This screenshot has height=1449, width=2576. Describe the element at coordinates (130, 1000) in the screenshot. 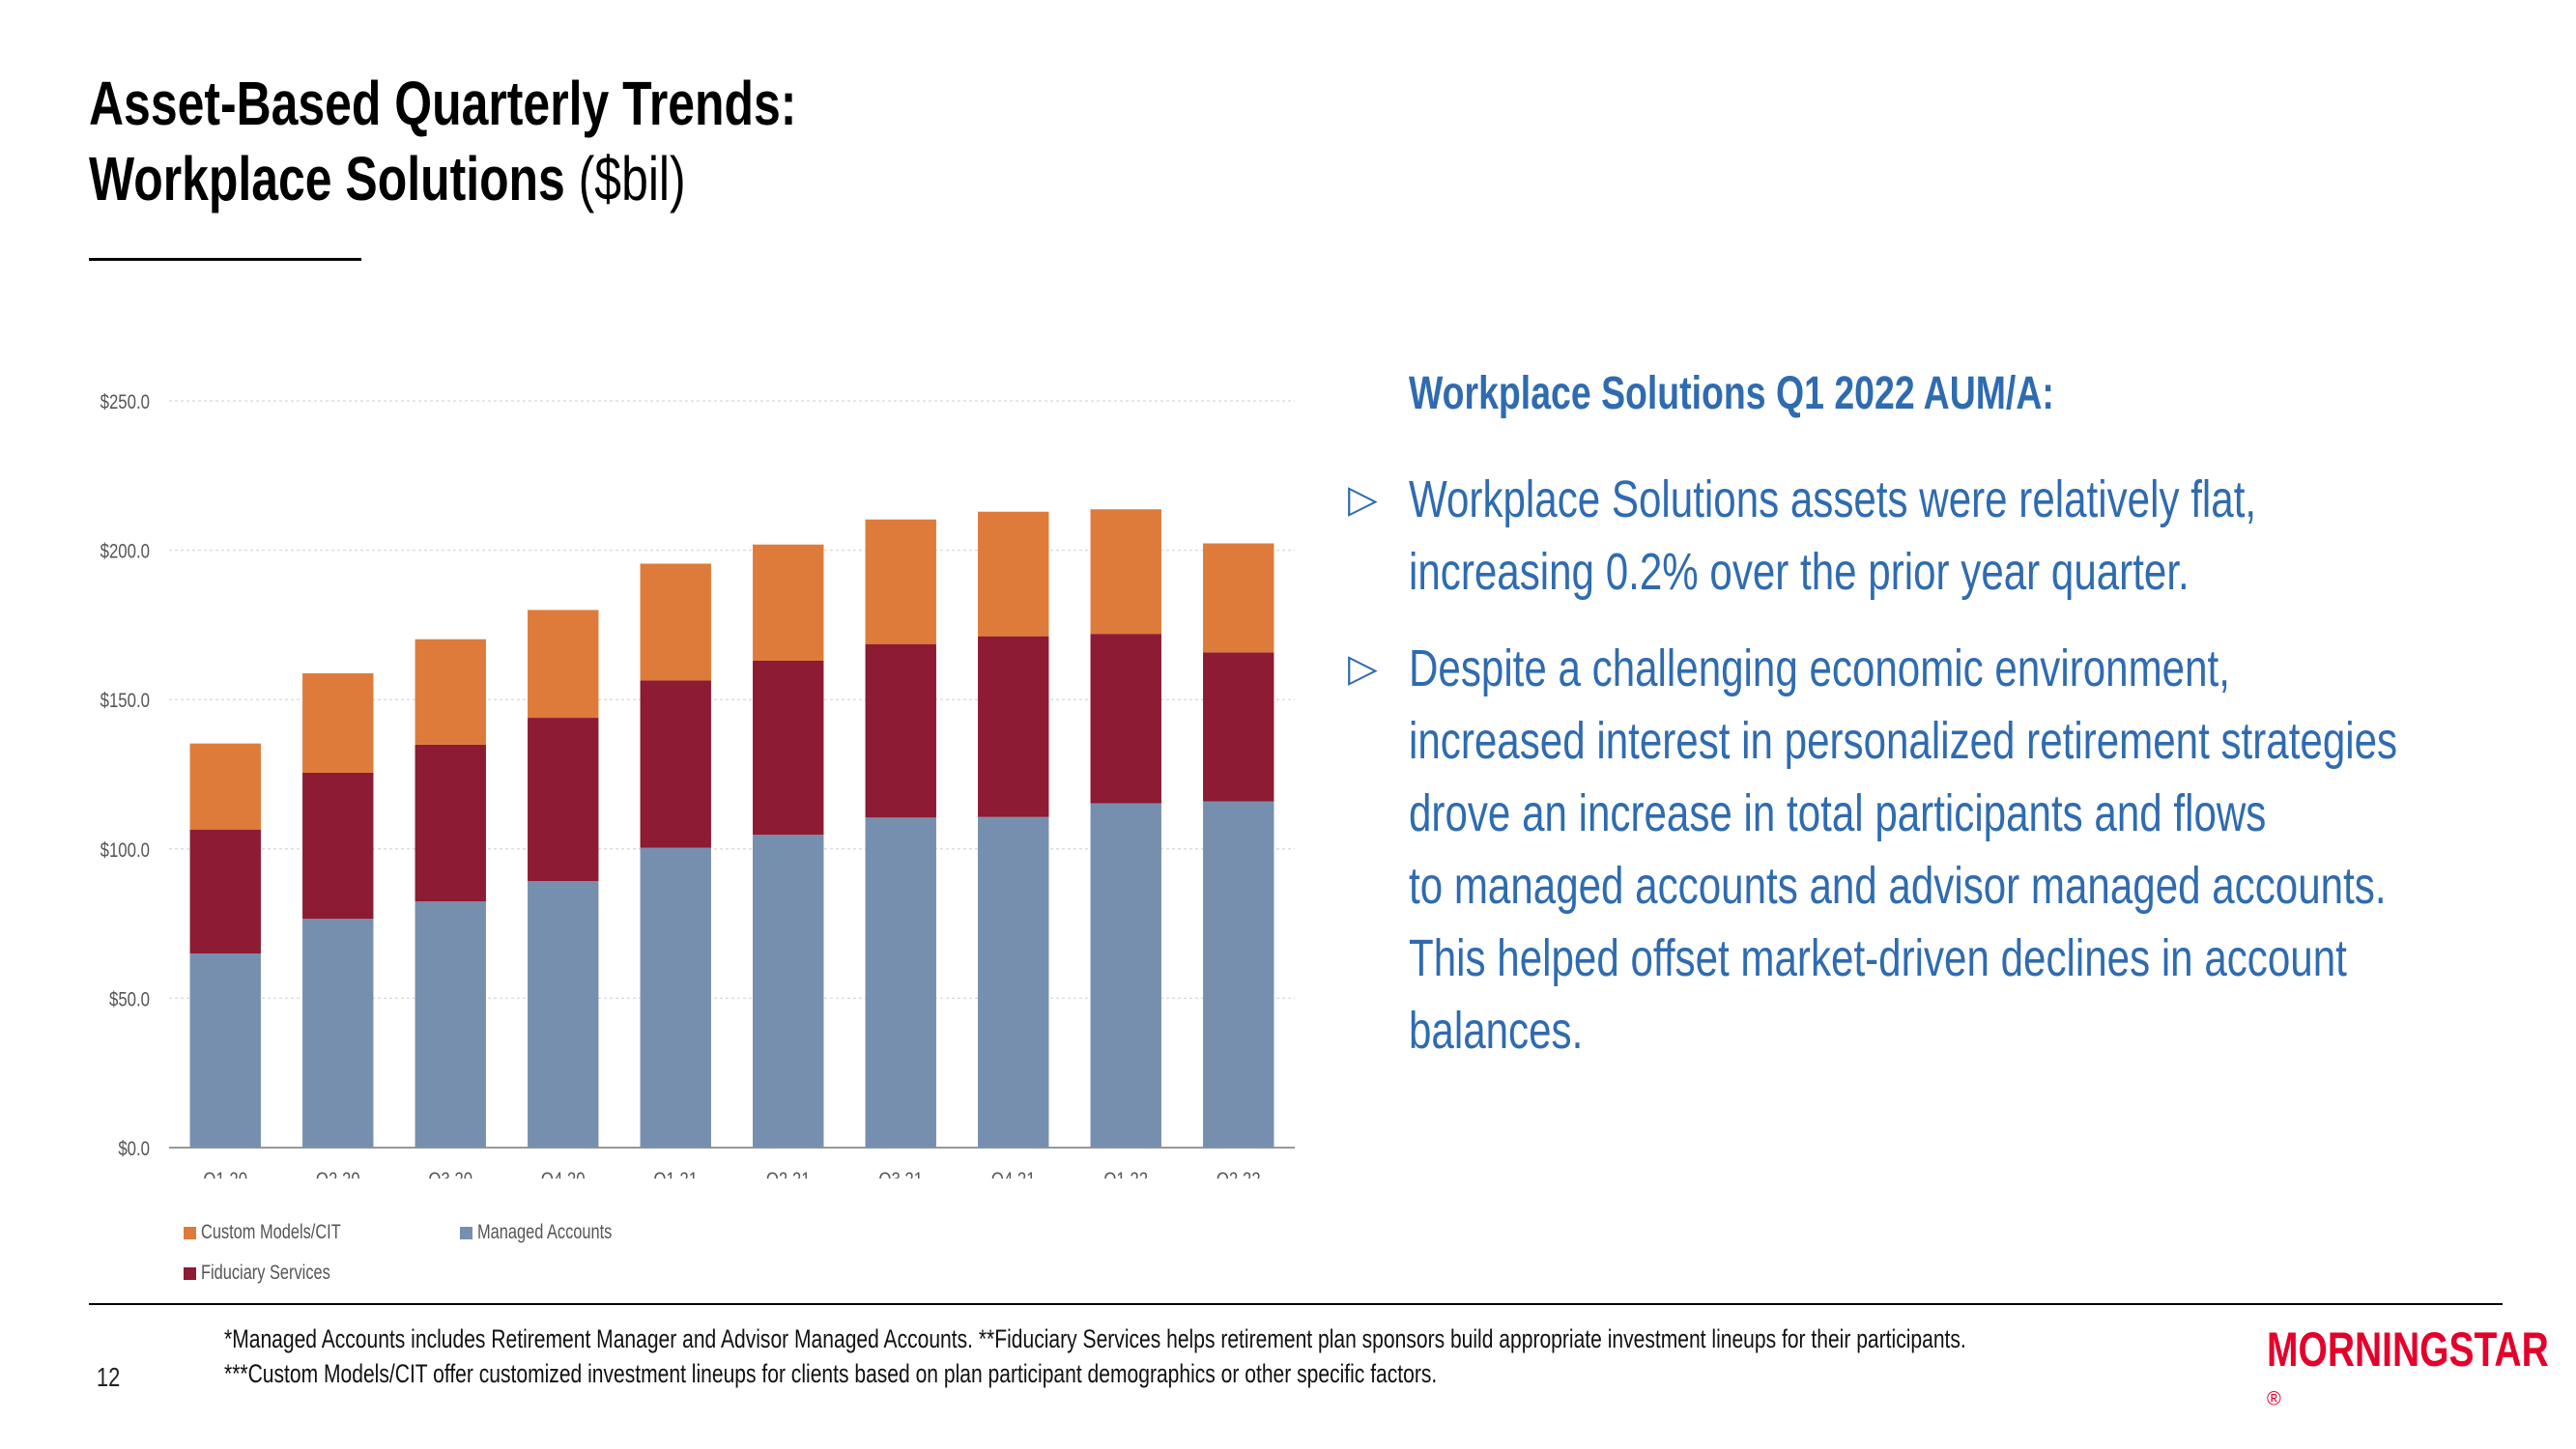

I see `y-tick-label: $50.0` at that location.